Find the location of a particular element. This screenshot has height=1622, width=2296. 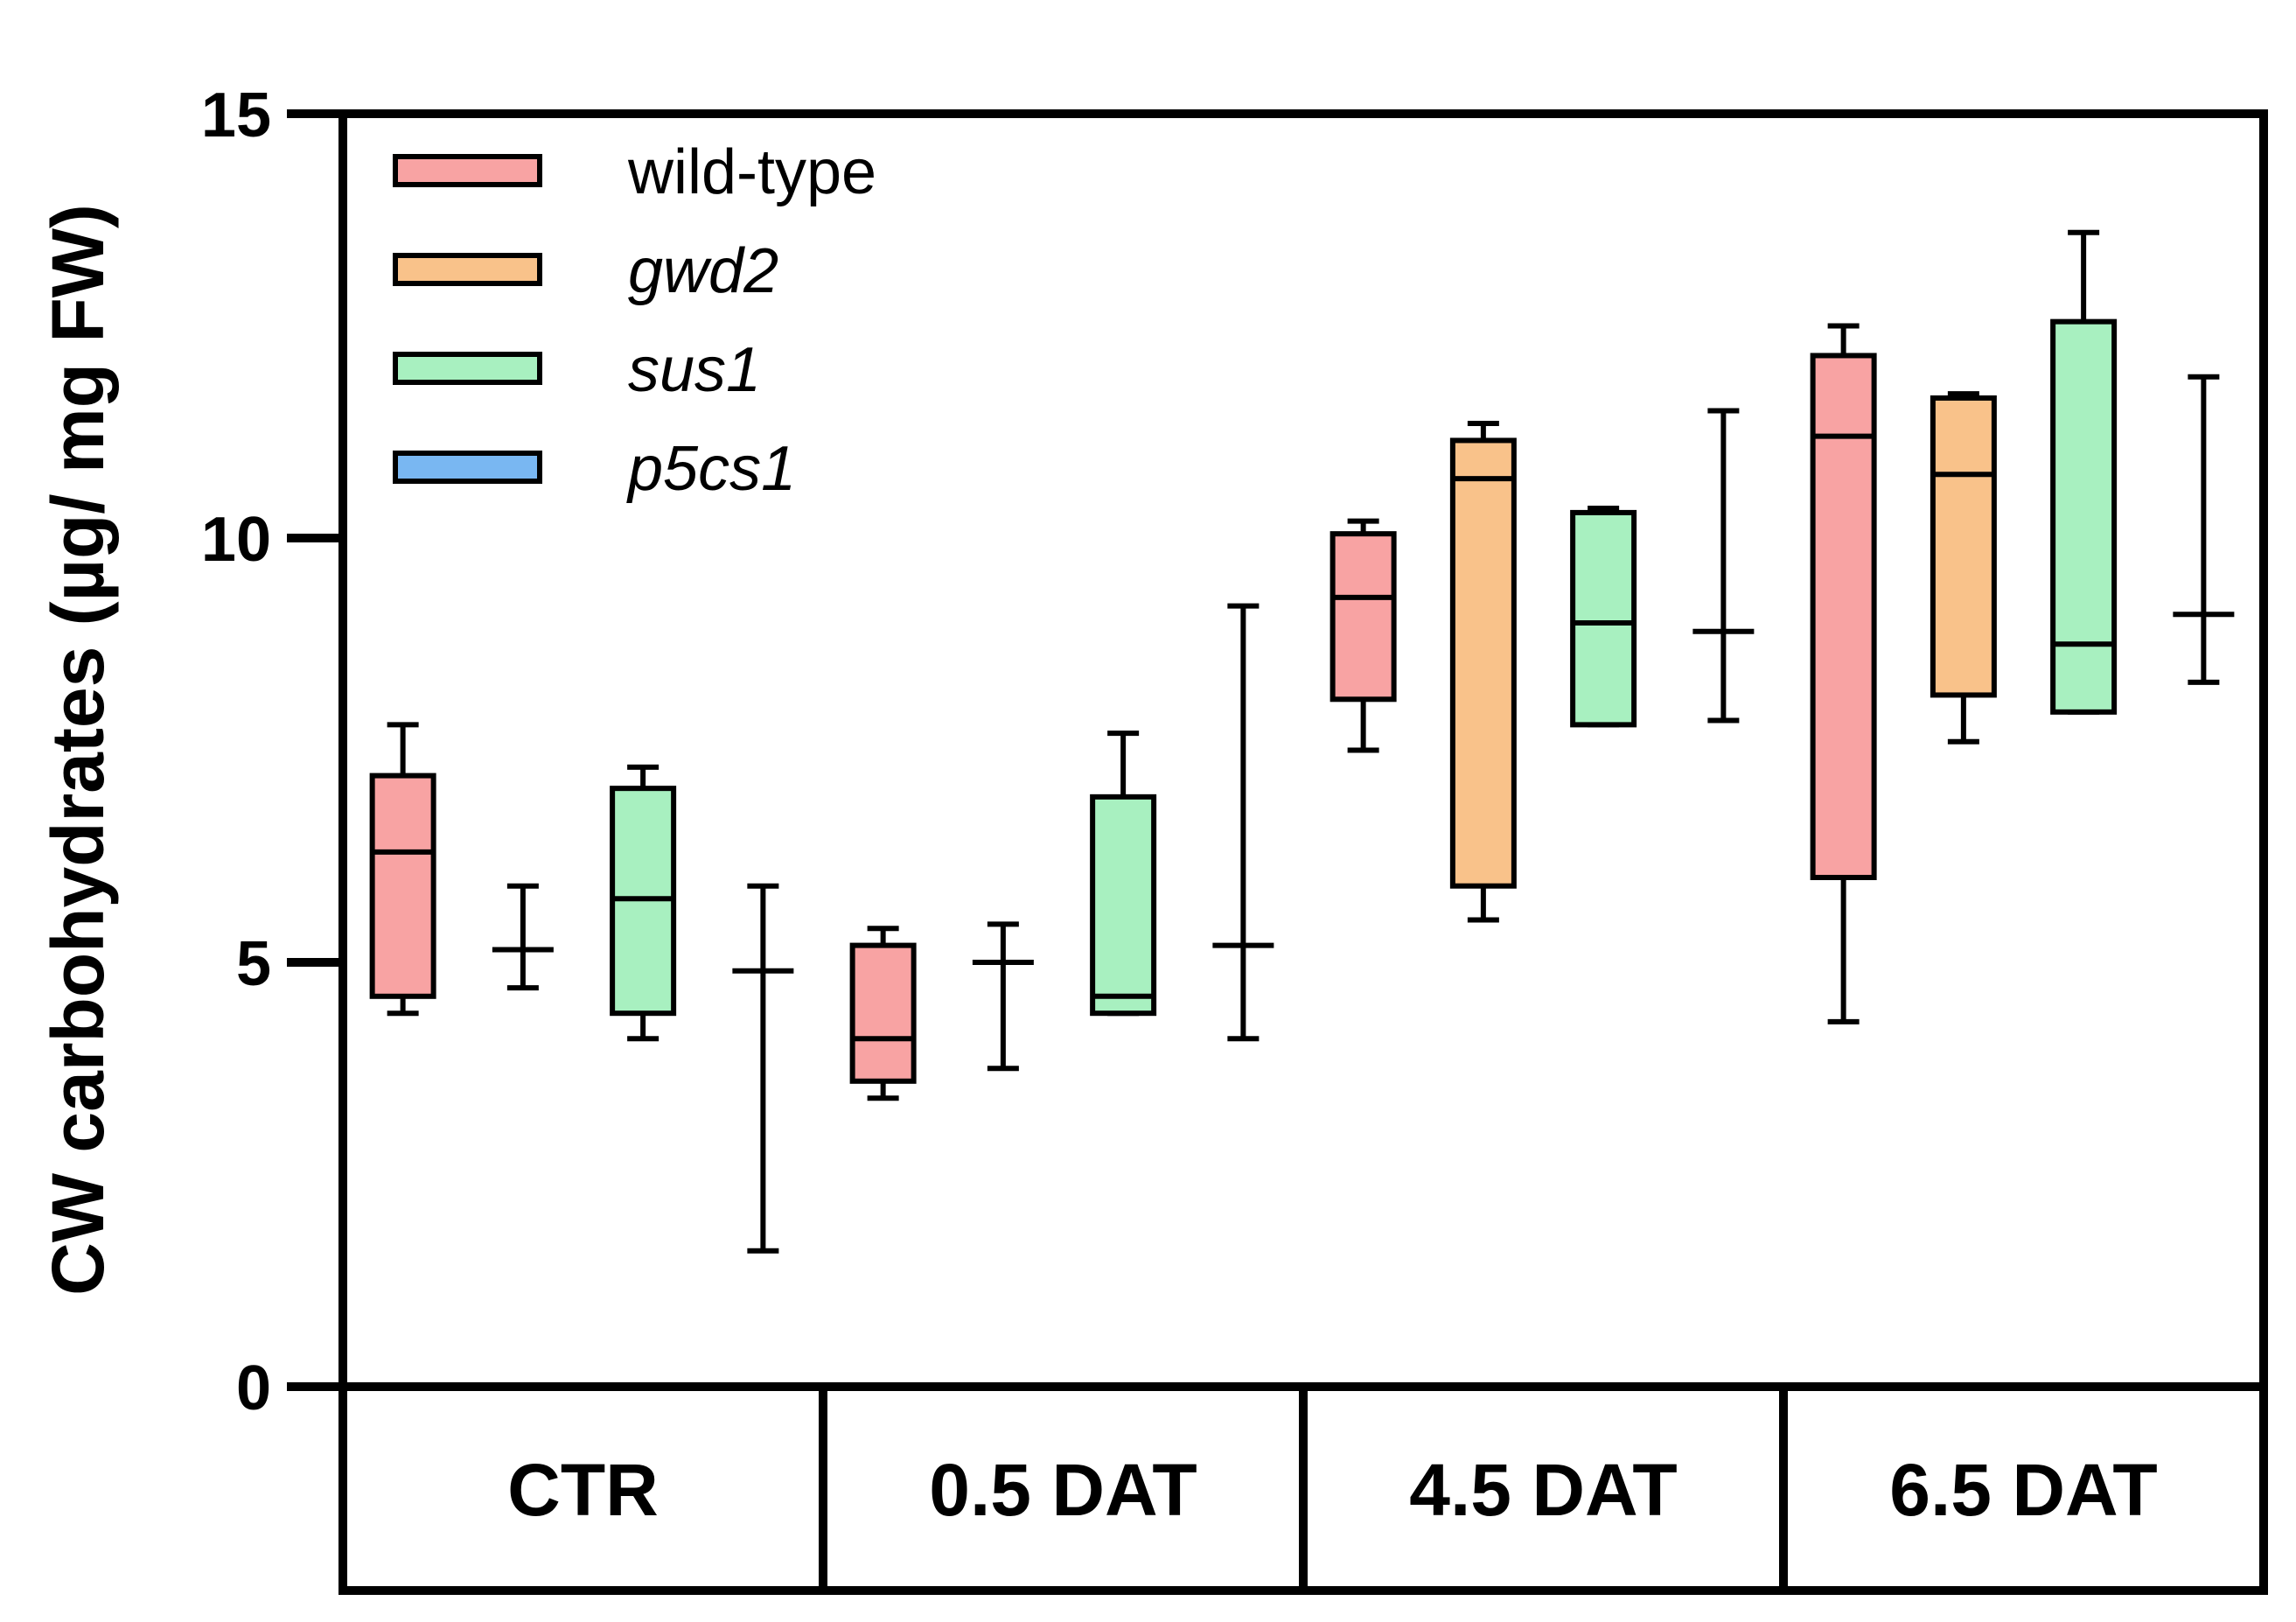

box-sus1-4-5-dat is located at coordinates (1603, 617).